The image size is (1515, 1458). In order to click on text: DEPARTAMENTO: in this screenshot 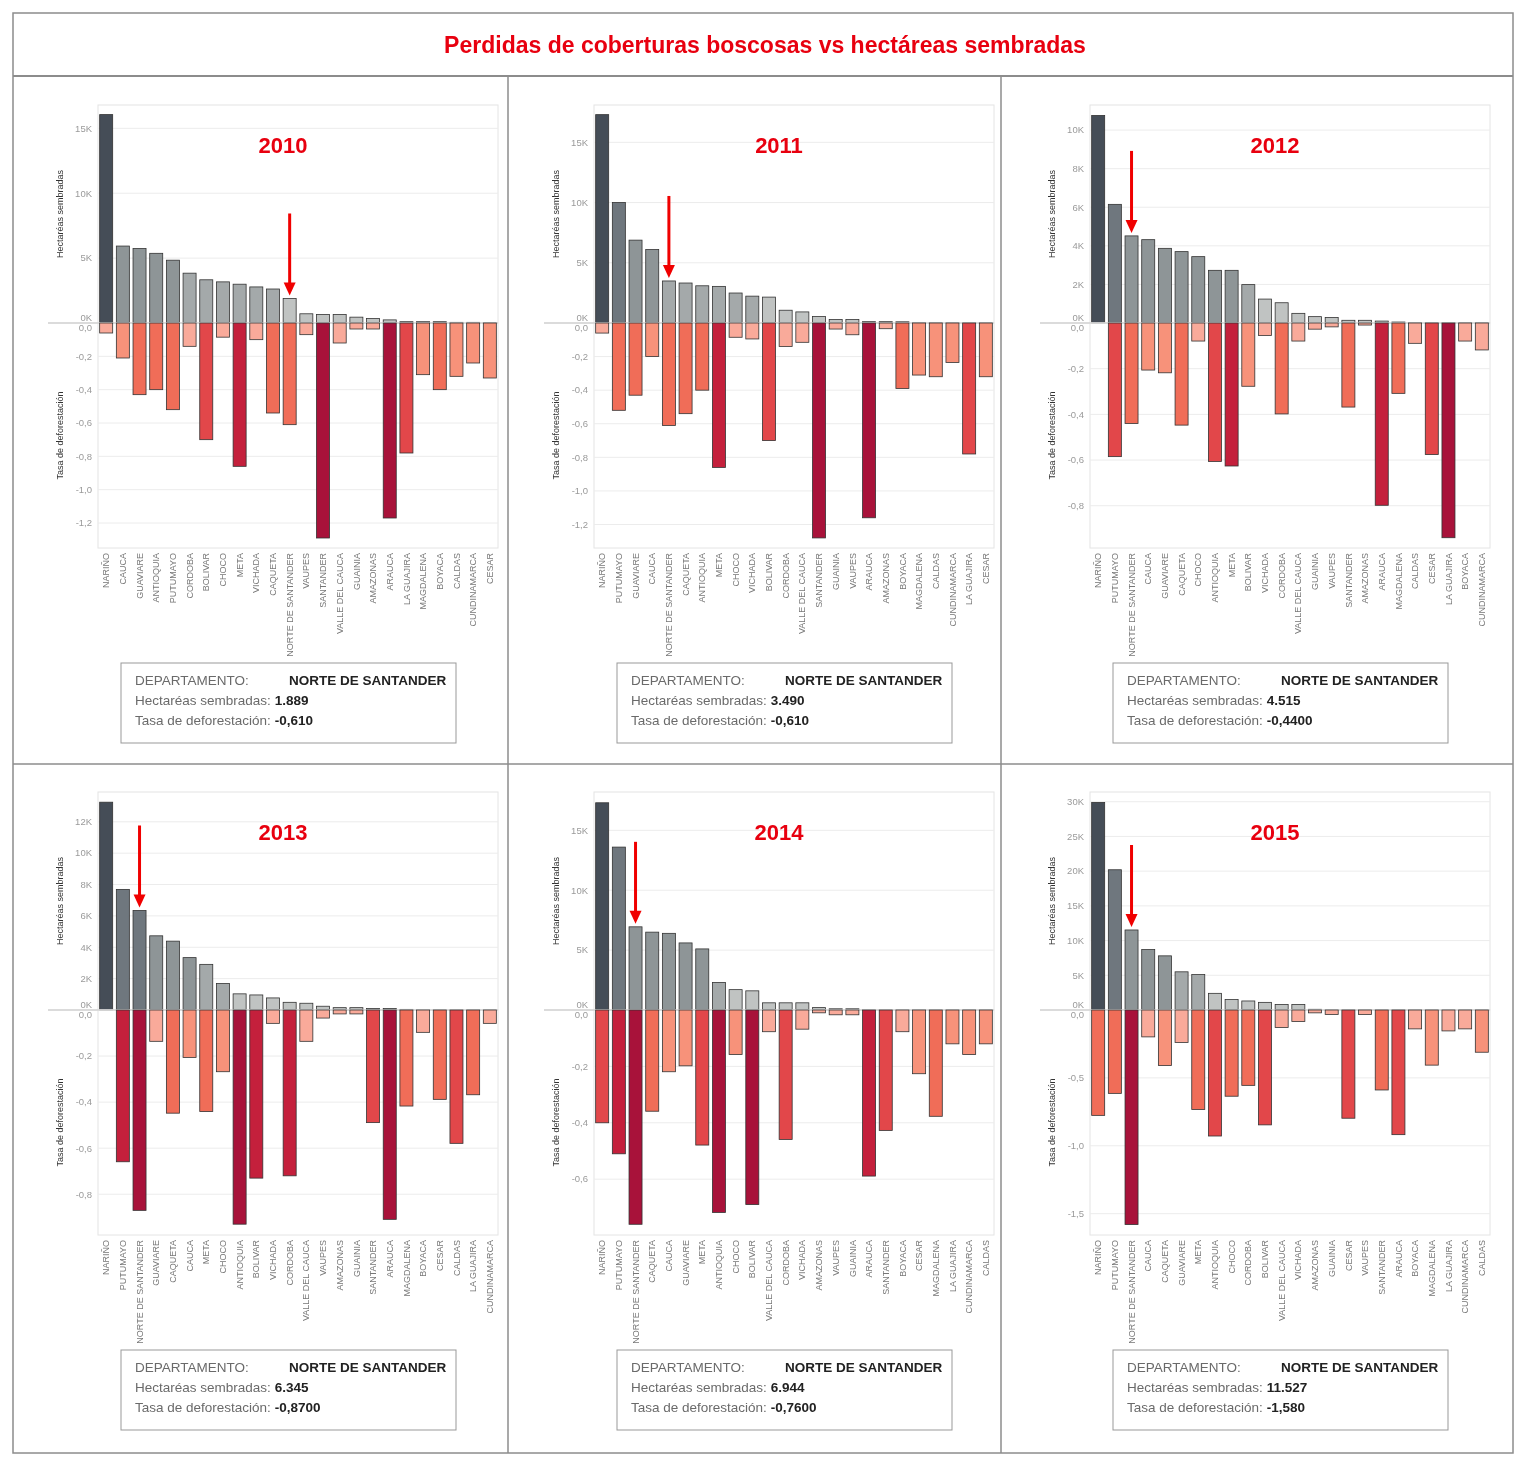, I will do `click(192, 680)`.